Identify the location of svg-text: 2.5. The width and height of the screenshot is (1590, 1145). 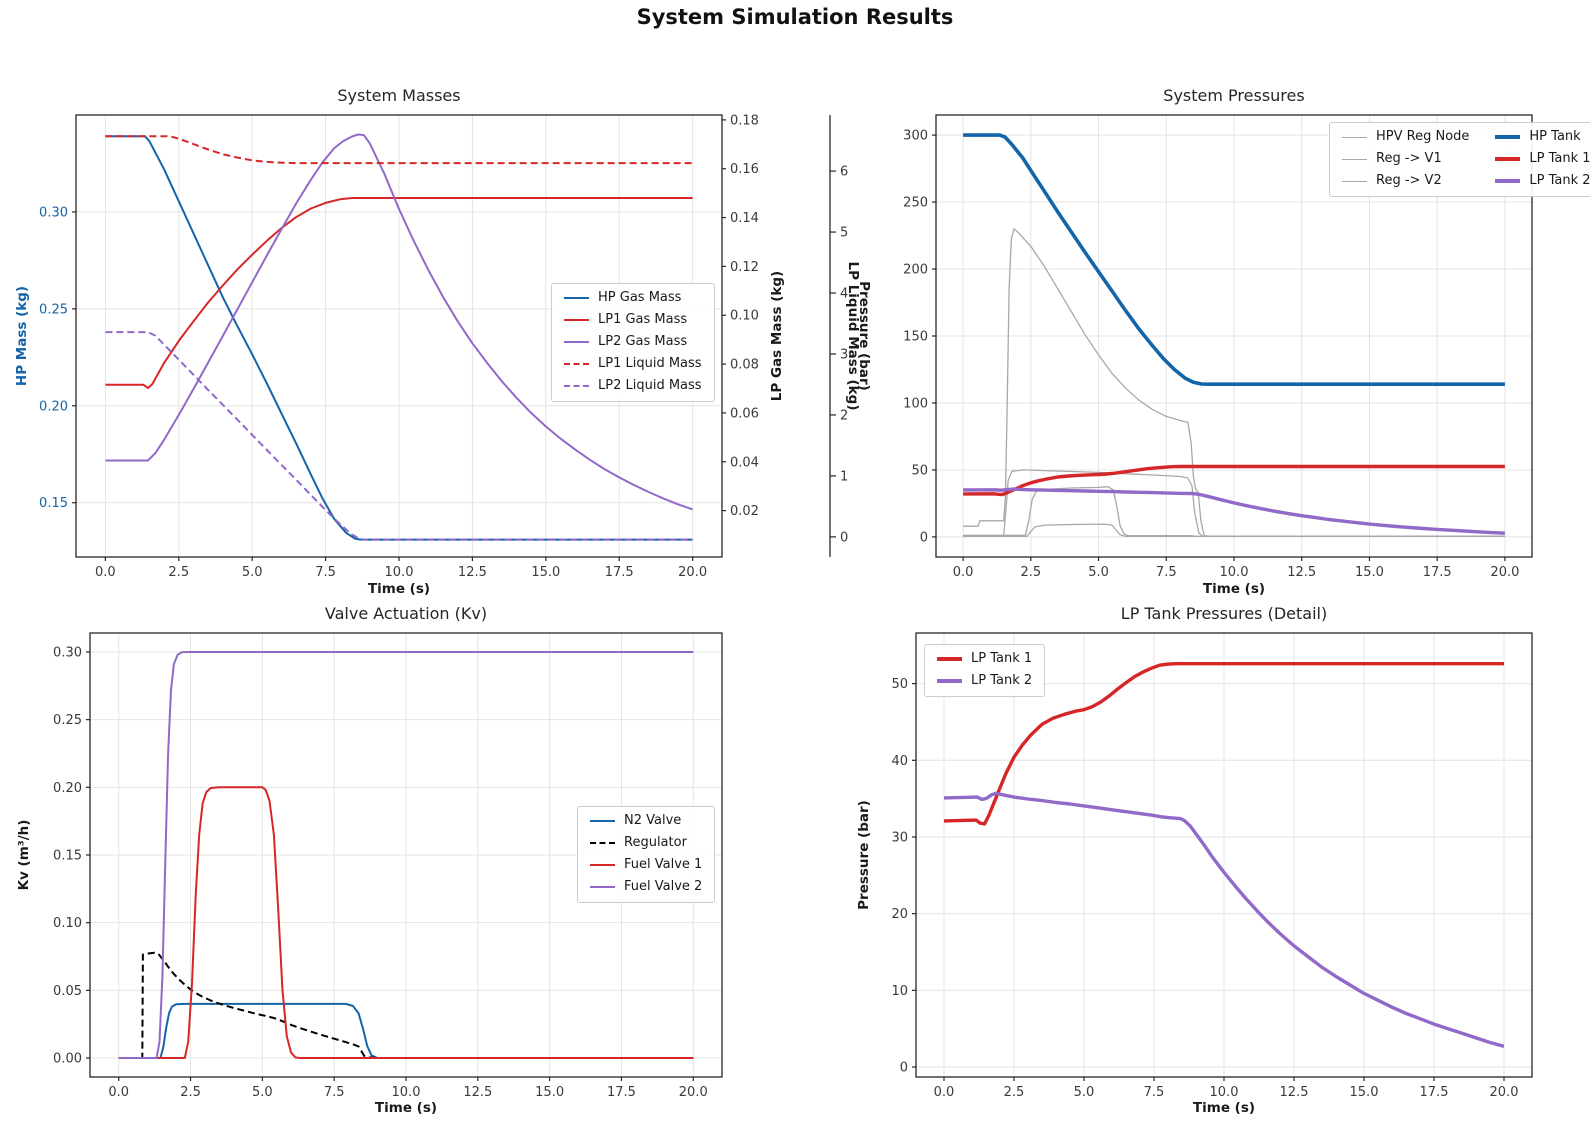
(1014, 1092).